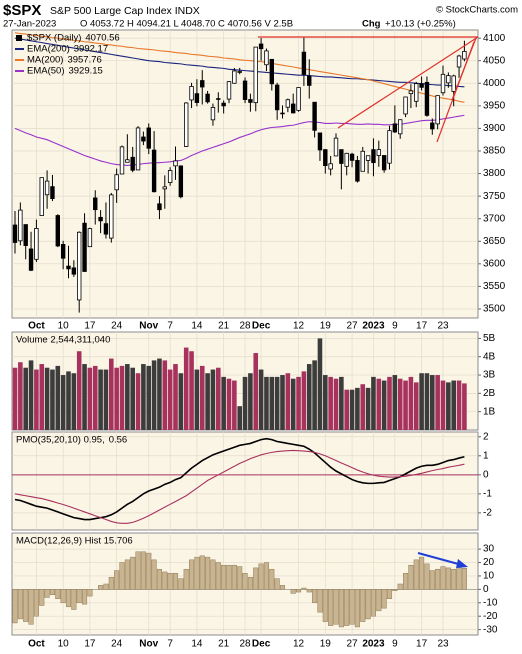 This screenshot has height=654, width=522. Describe the element at coordinates (239, 140) in the screenshot. I see `indicator-line` at that location.